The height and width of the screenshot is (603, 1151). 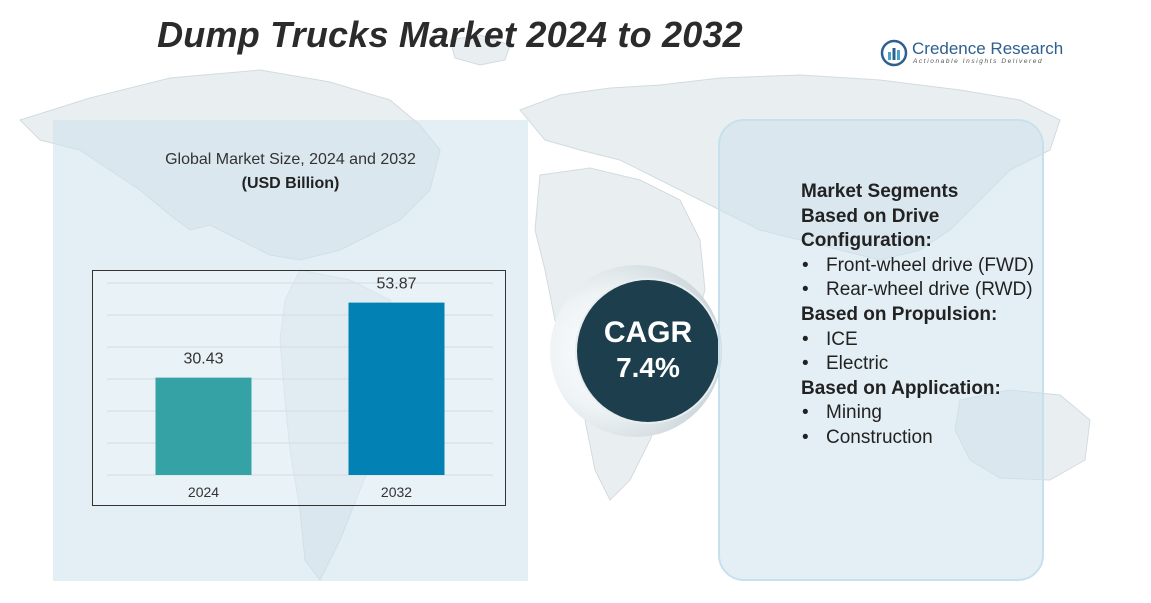 I want to click on bar-value-label: 30.43, so click(x=203, y=359).